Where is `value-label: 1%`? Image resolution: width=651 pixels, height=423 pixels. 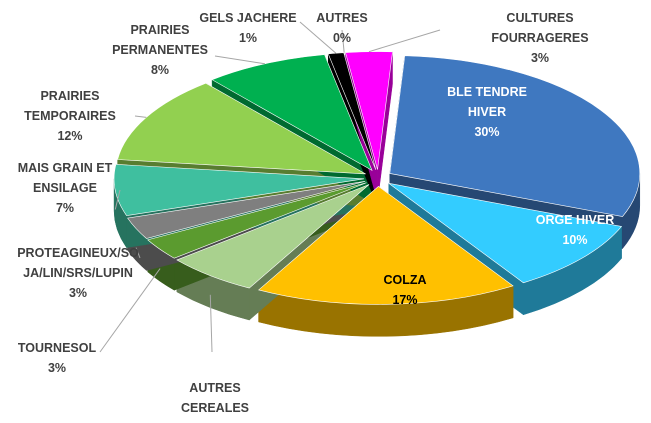
value-label: 1% is located at coordinates (248, 38).